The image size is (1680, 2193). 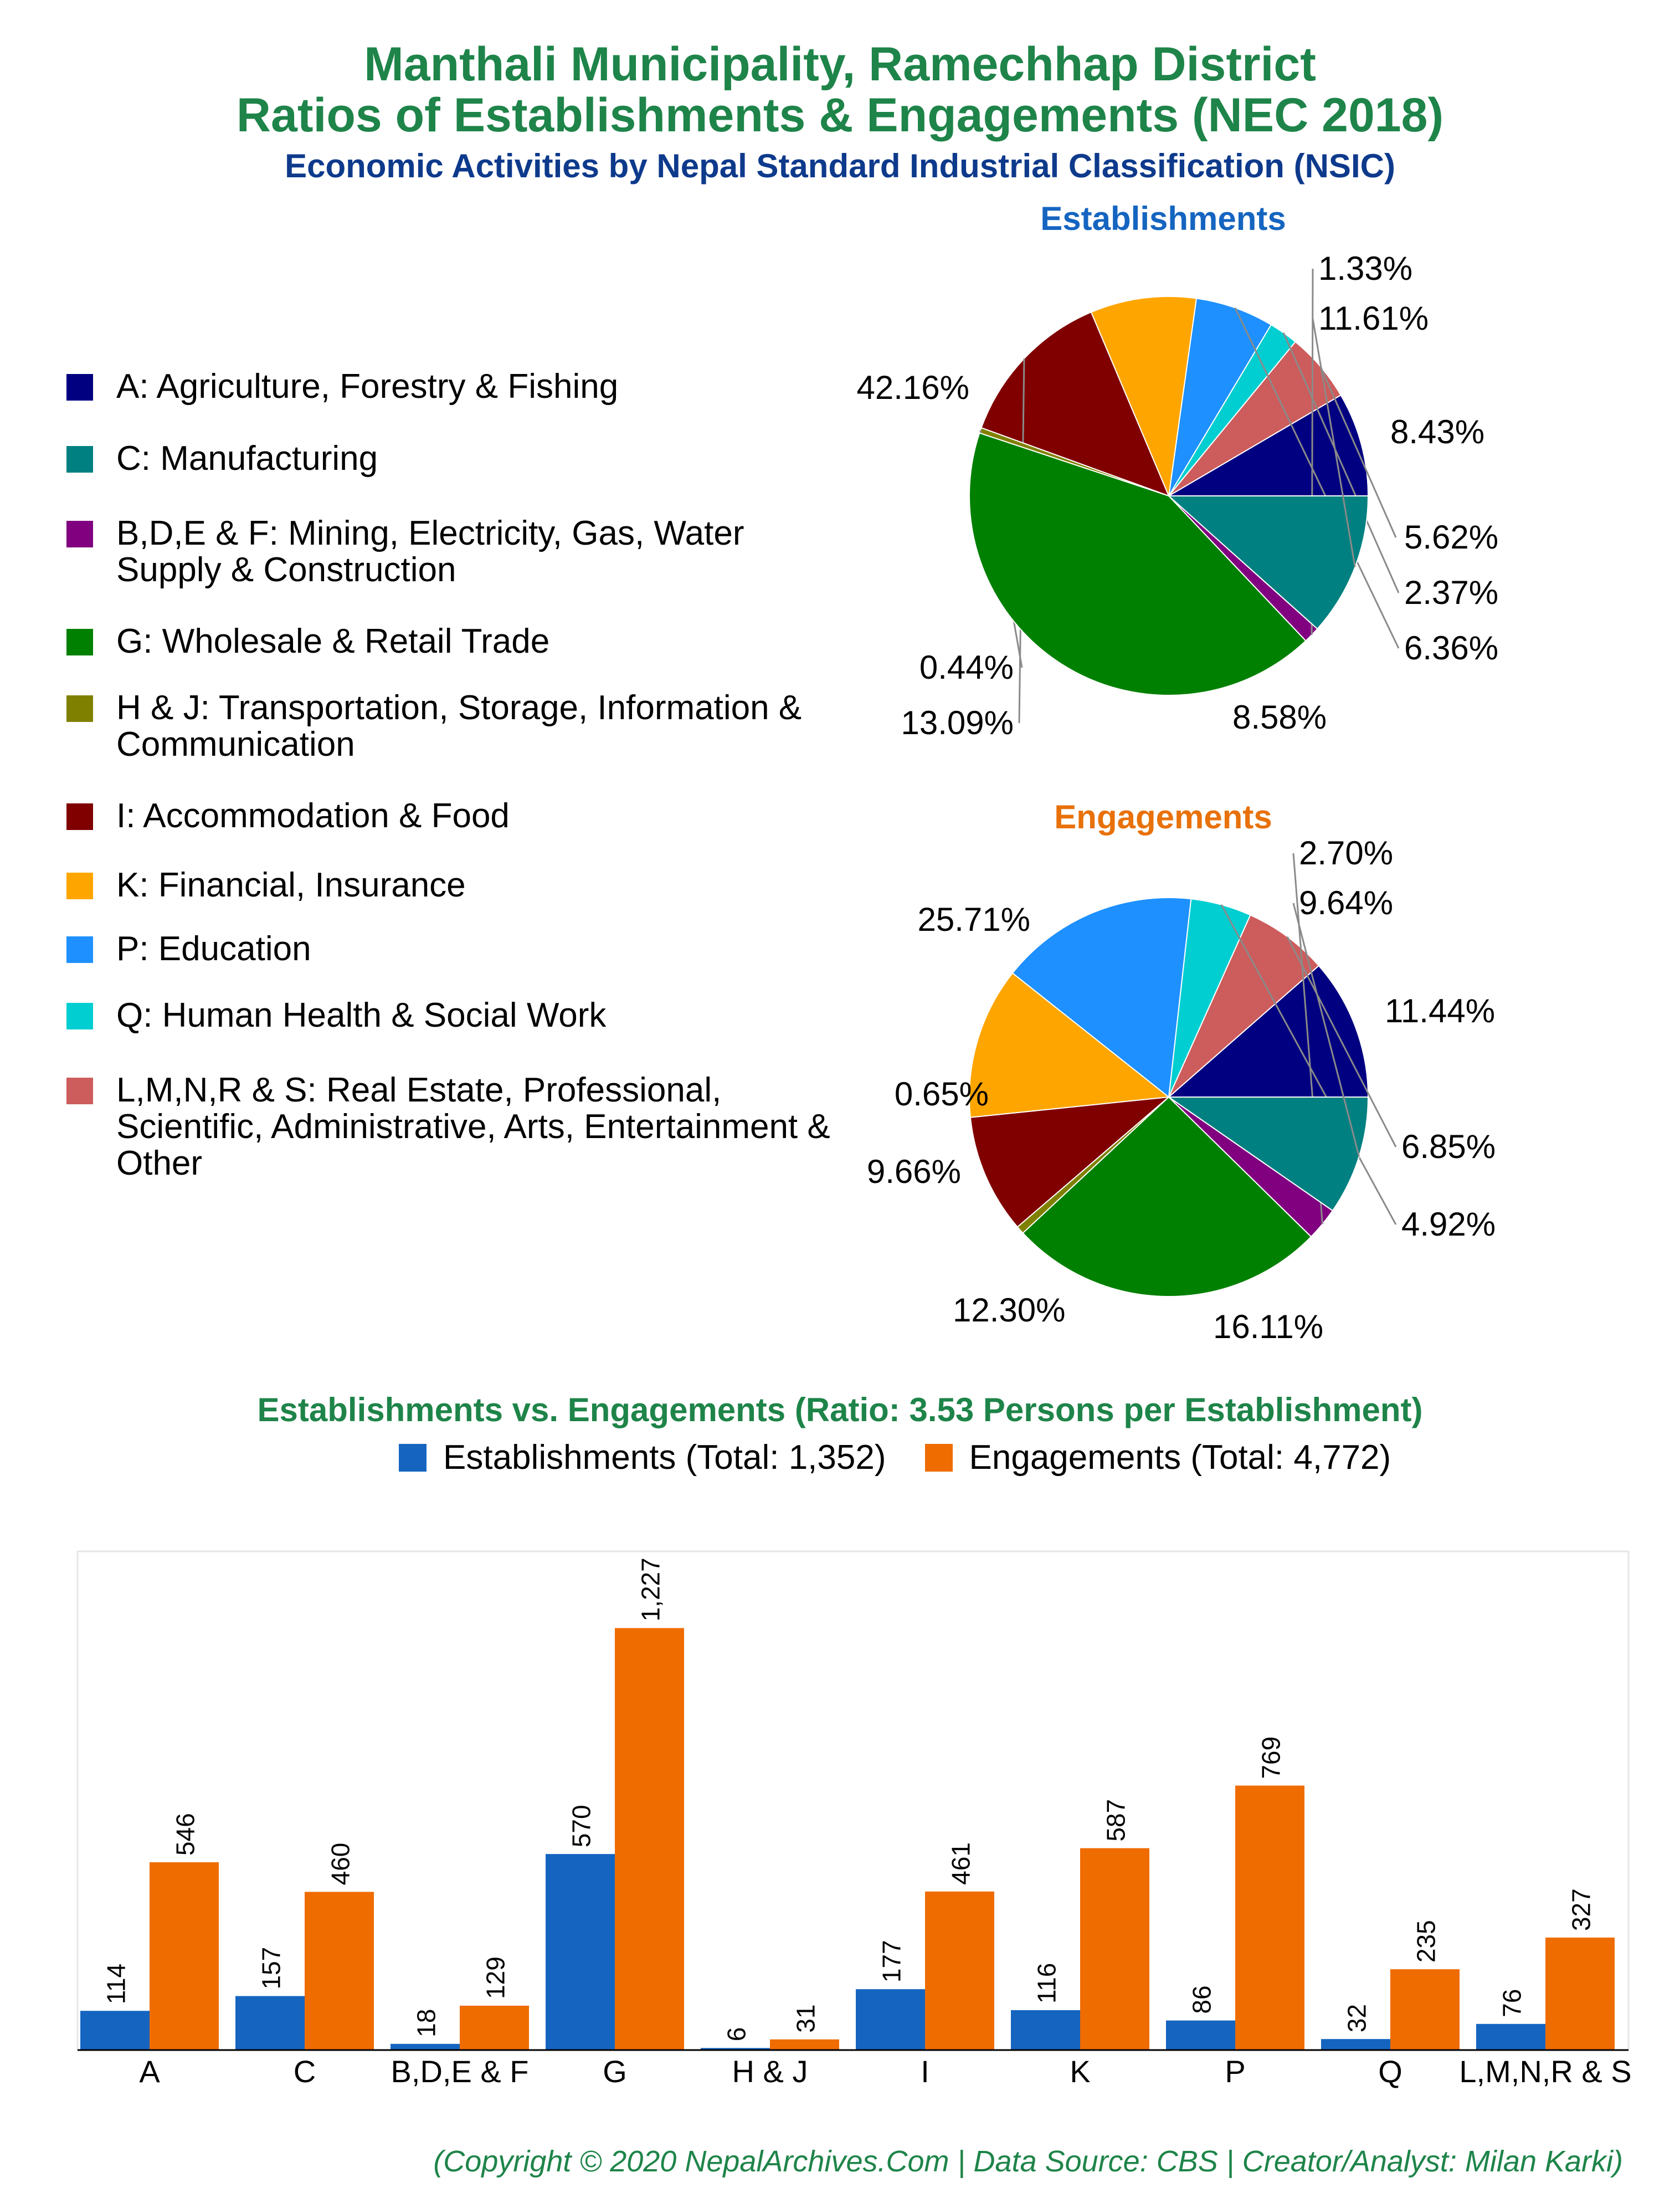 I want to click on legend-label: Q: Human Health & Social Work, so click(x=361, y=1015).